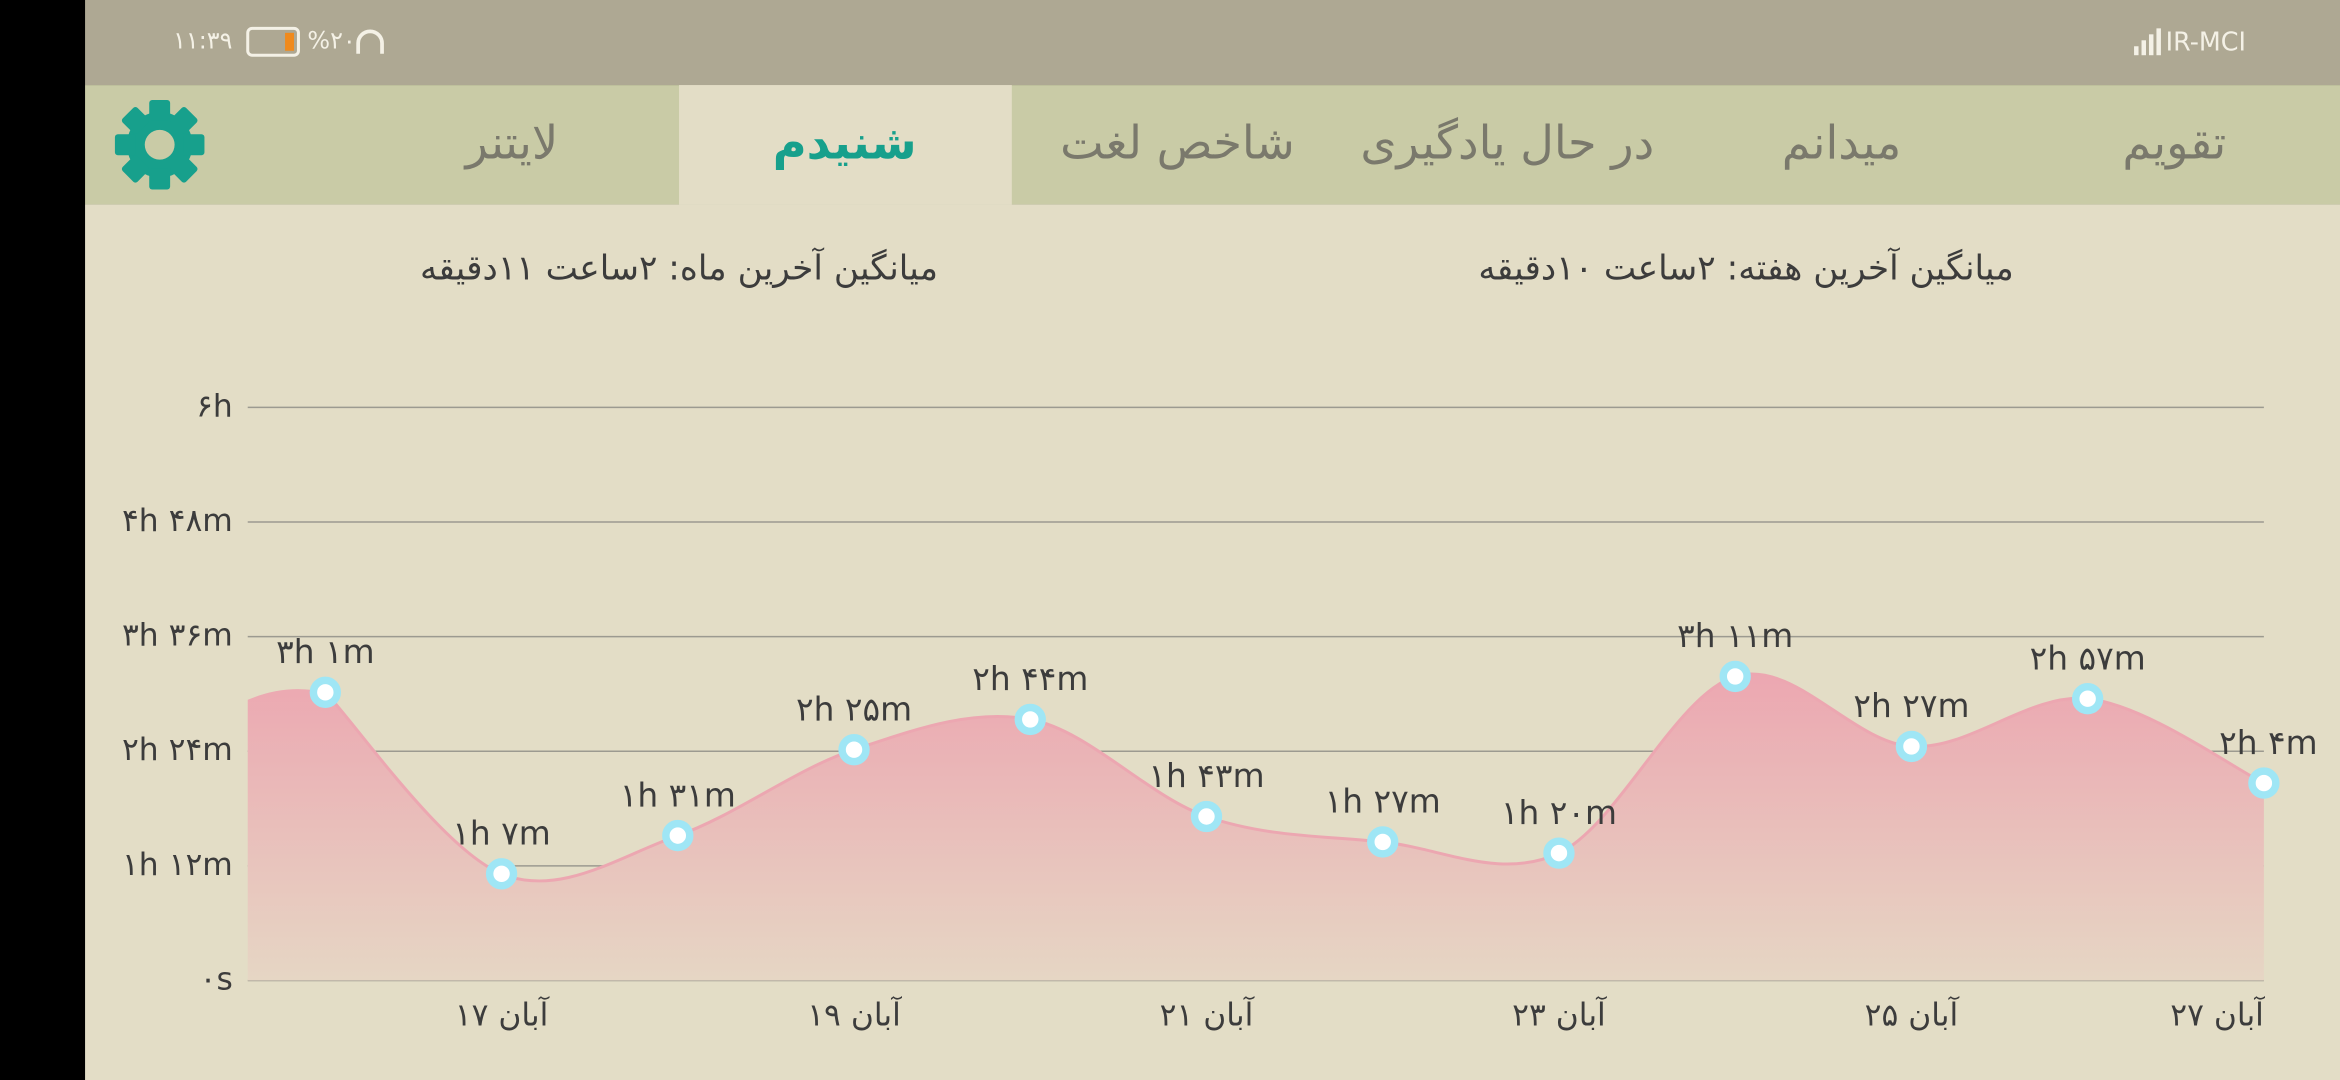 The image size is (2340, 1080). What do you see at coordinates (43, 540) in the screenshot?
I see `left-edge` at bounding box center [43, 540].